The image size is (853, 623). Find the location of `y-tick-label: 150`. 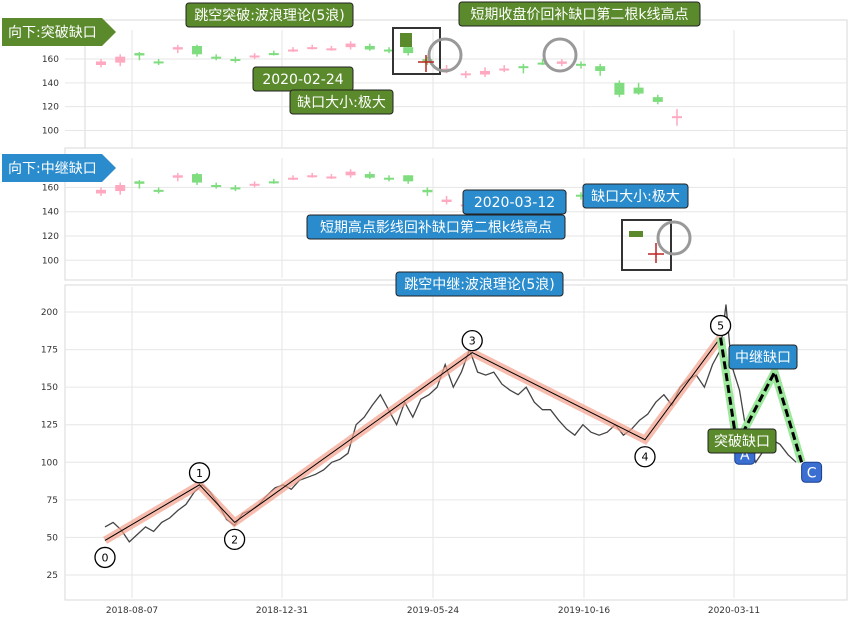

y-tick-label: 150 is located at coordinates (49, 388).